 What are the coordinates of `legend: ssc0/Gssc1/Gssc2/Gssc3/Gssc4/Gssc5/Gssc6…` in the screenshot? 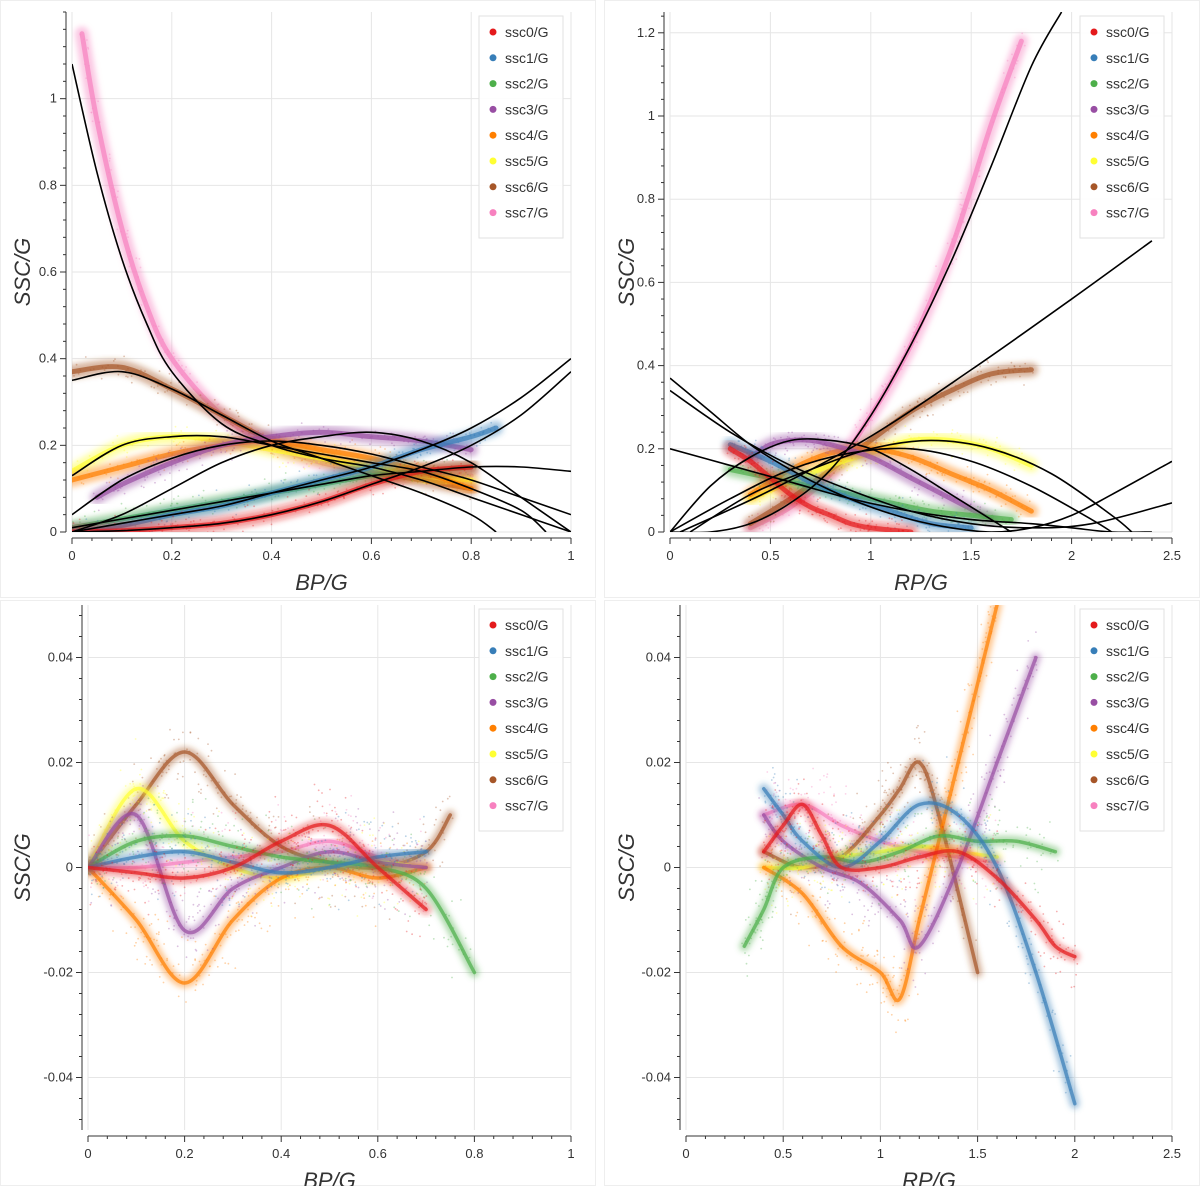 It's located at (521, 127).